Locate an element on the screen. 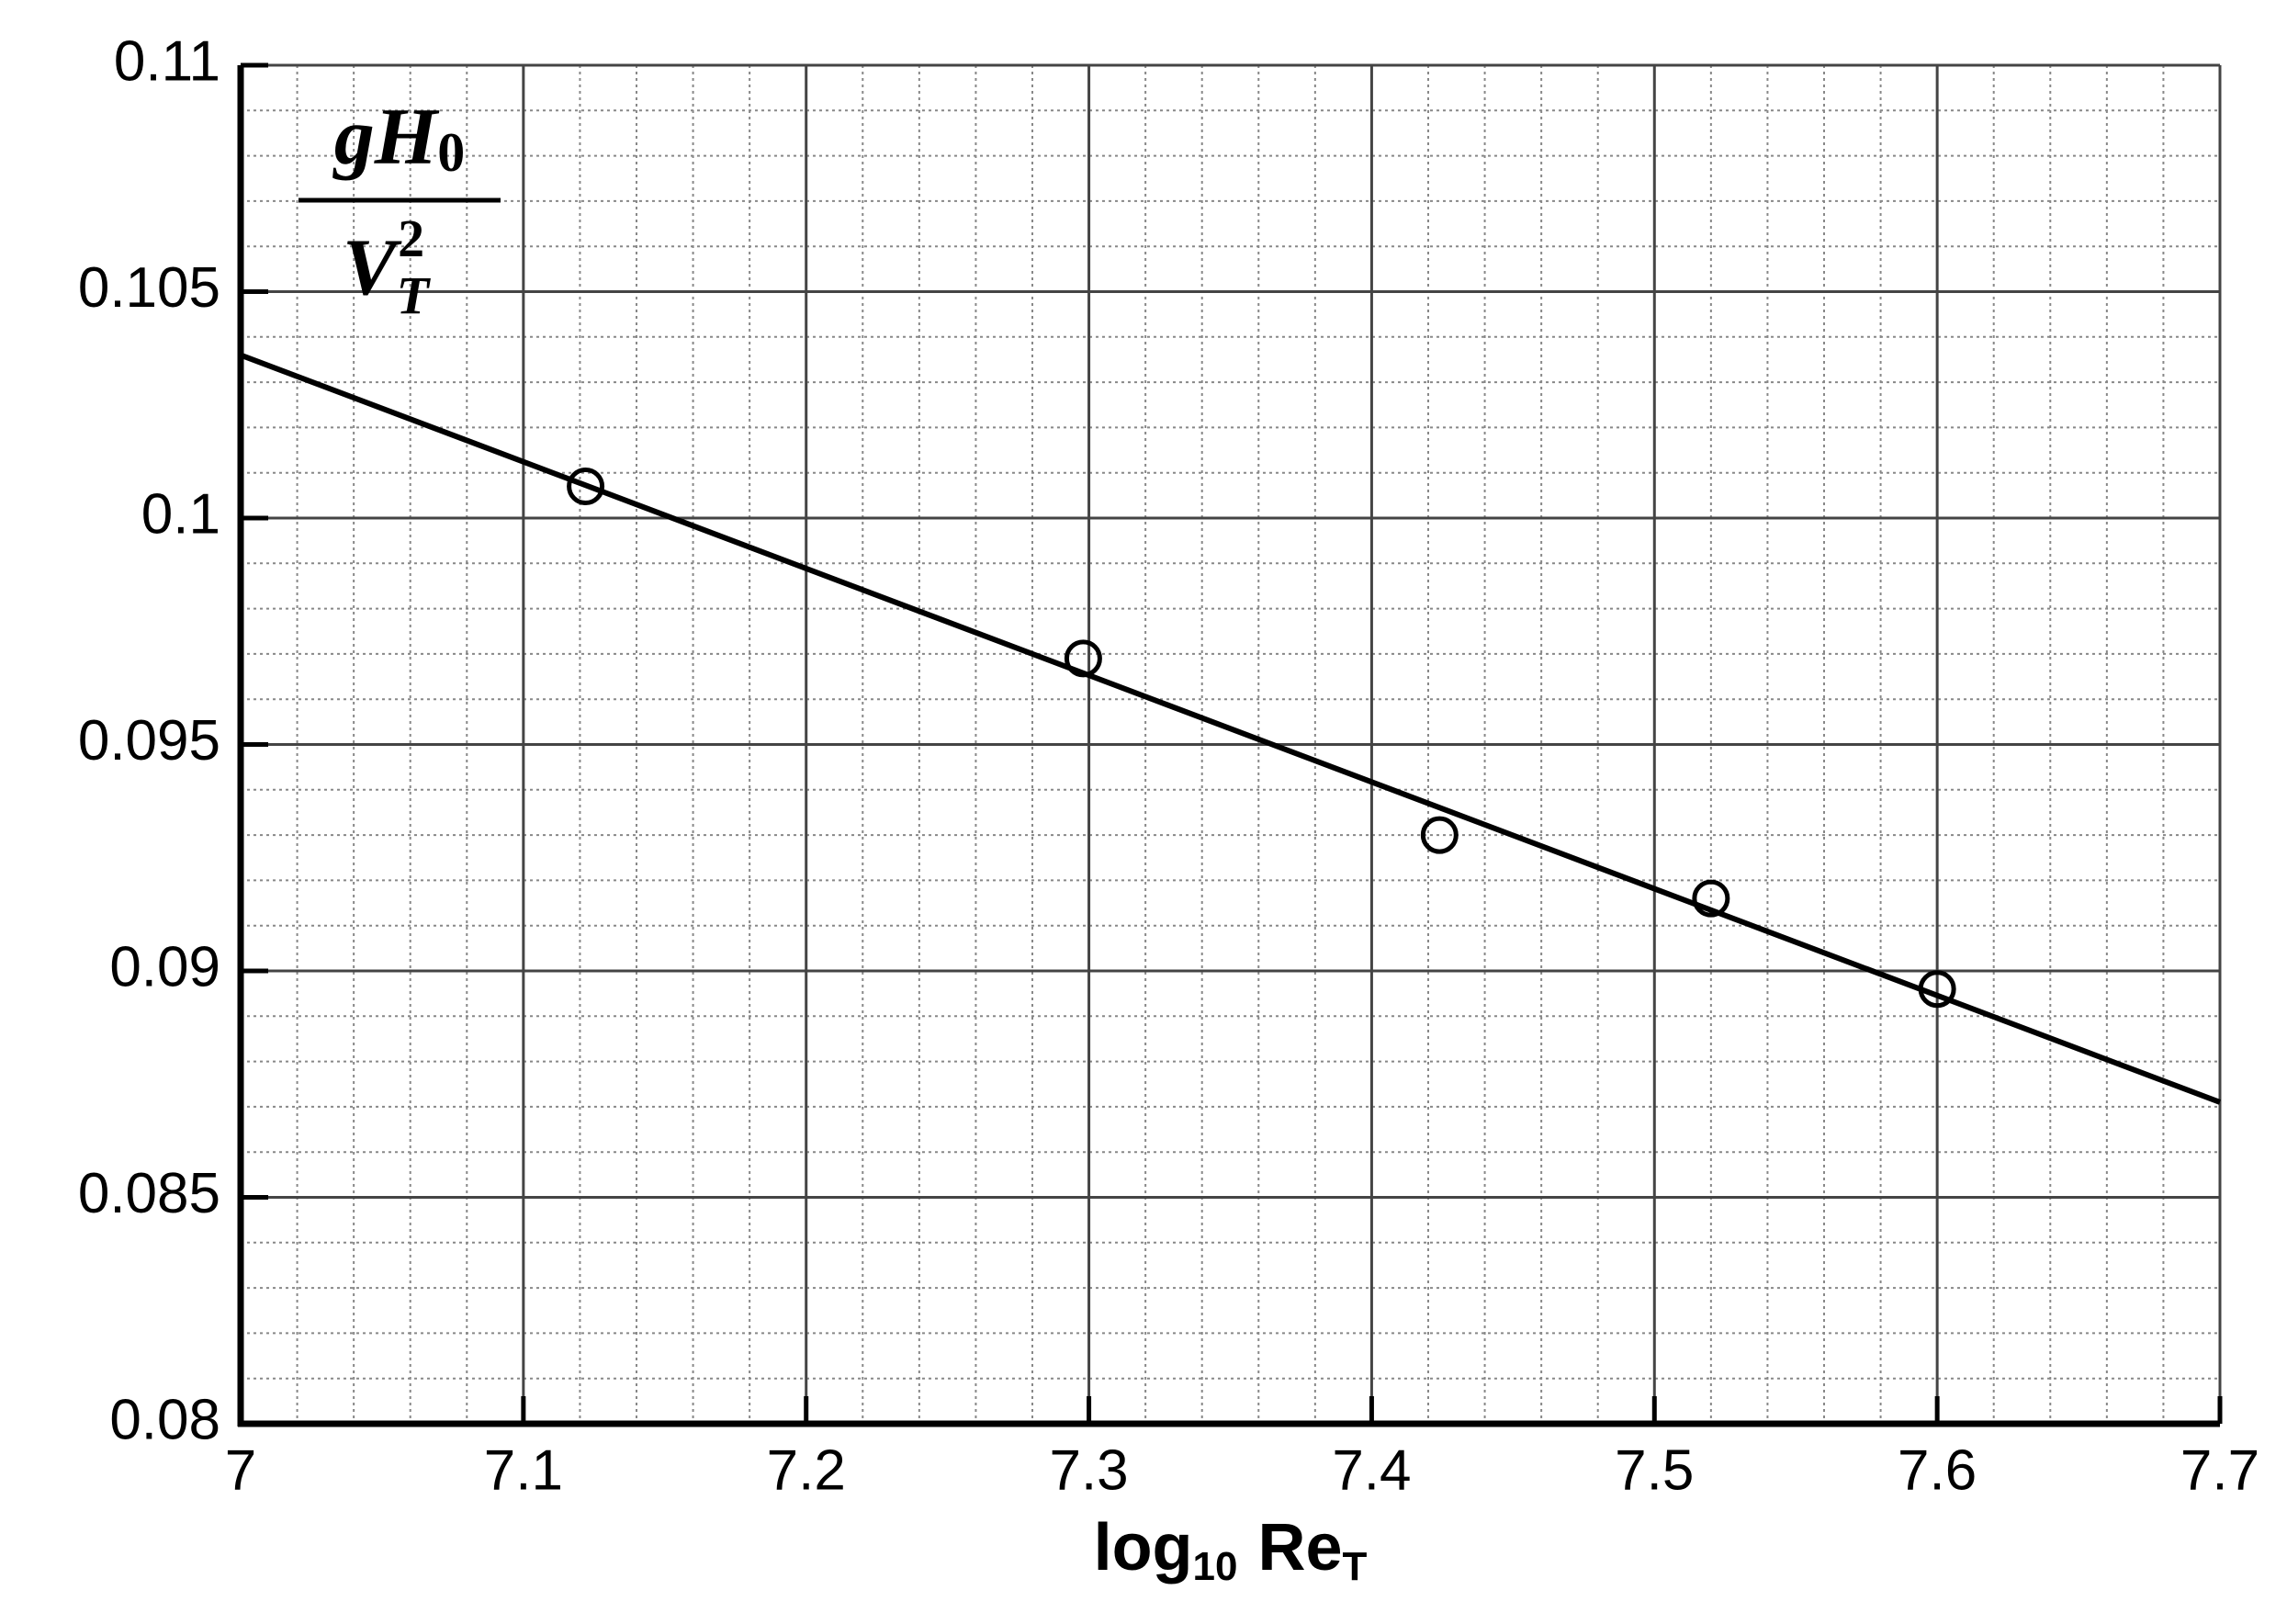  y-tick-label: 0.085 is located at coordinates (149, 1193).